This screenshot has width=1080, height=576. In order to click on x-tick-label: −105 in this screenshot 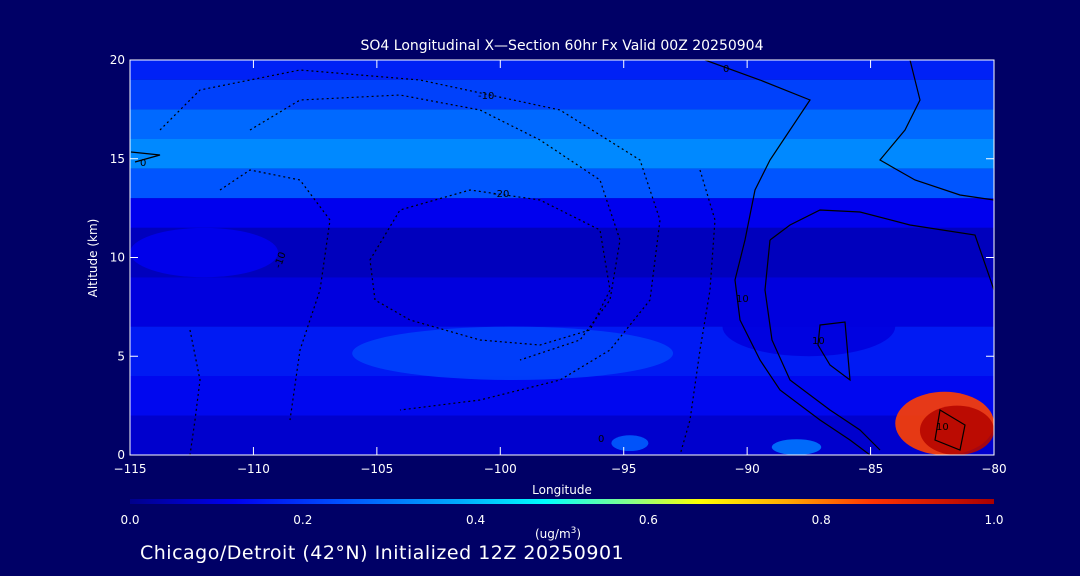, I will do `click(376, 469)`.